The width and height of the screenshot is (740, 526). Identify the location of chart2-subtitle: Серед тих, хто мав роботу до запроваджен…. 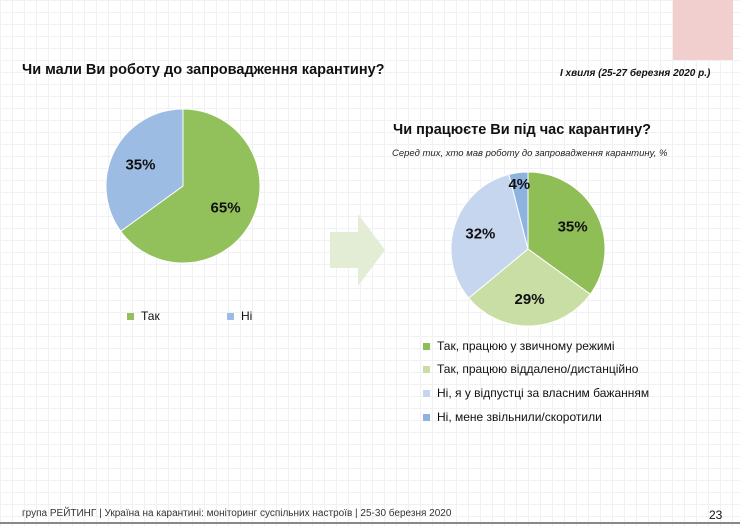
(530, 153).